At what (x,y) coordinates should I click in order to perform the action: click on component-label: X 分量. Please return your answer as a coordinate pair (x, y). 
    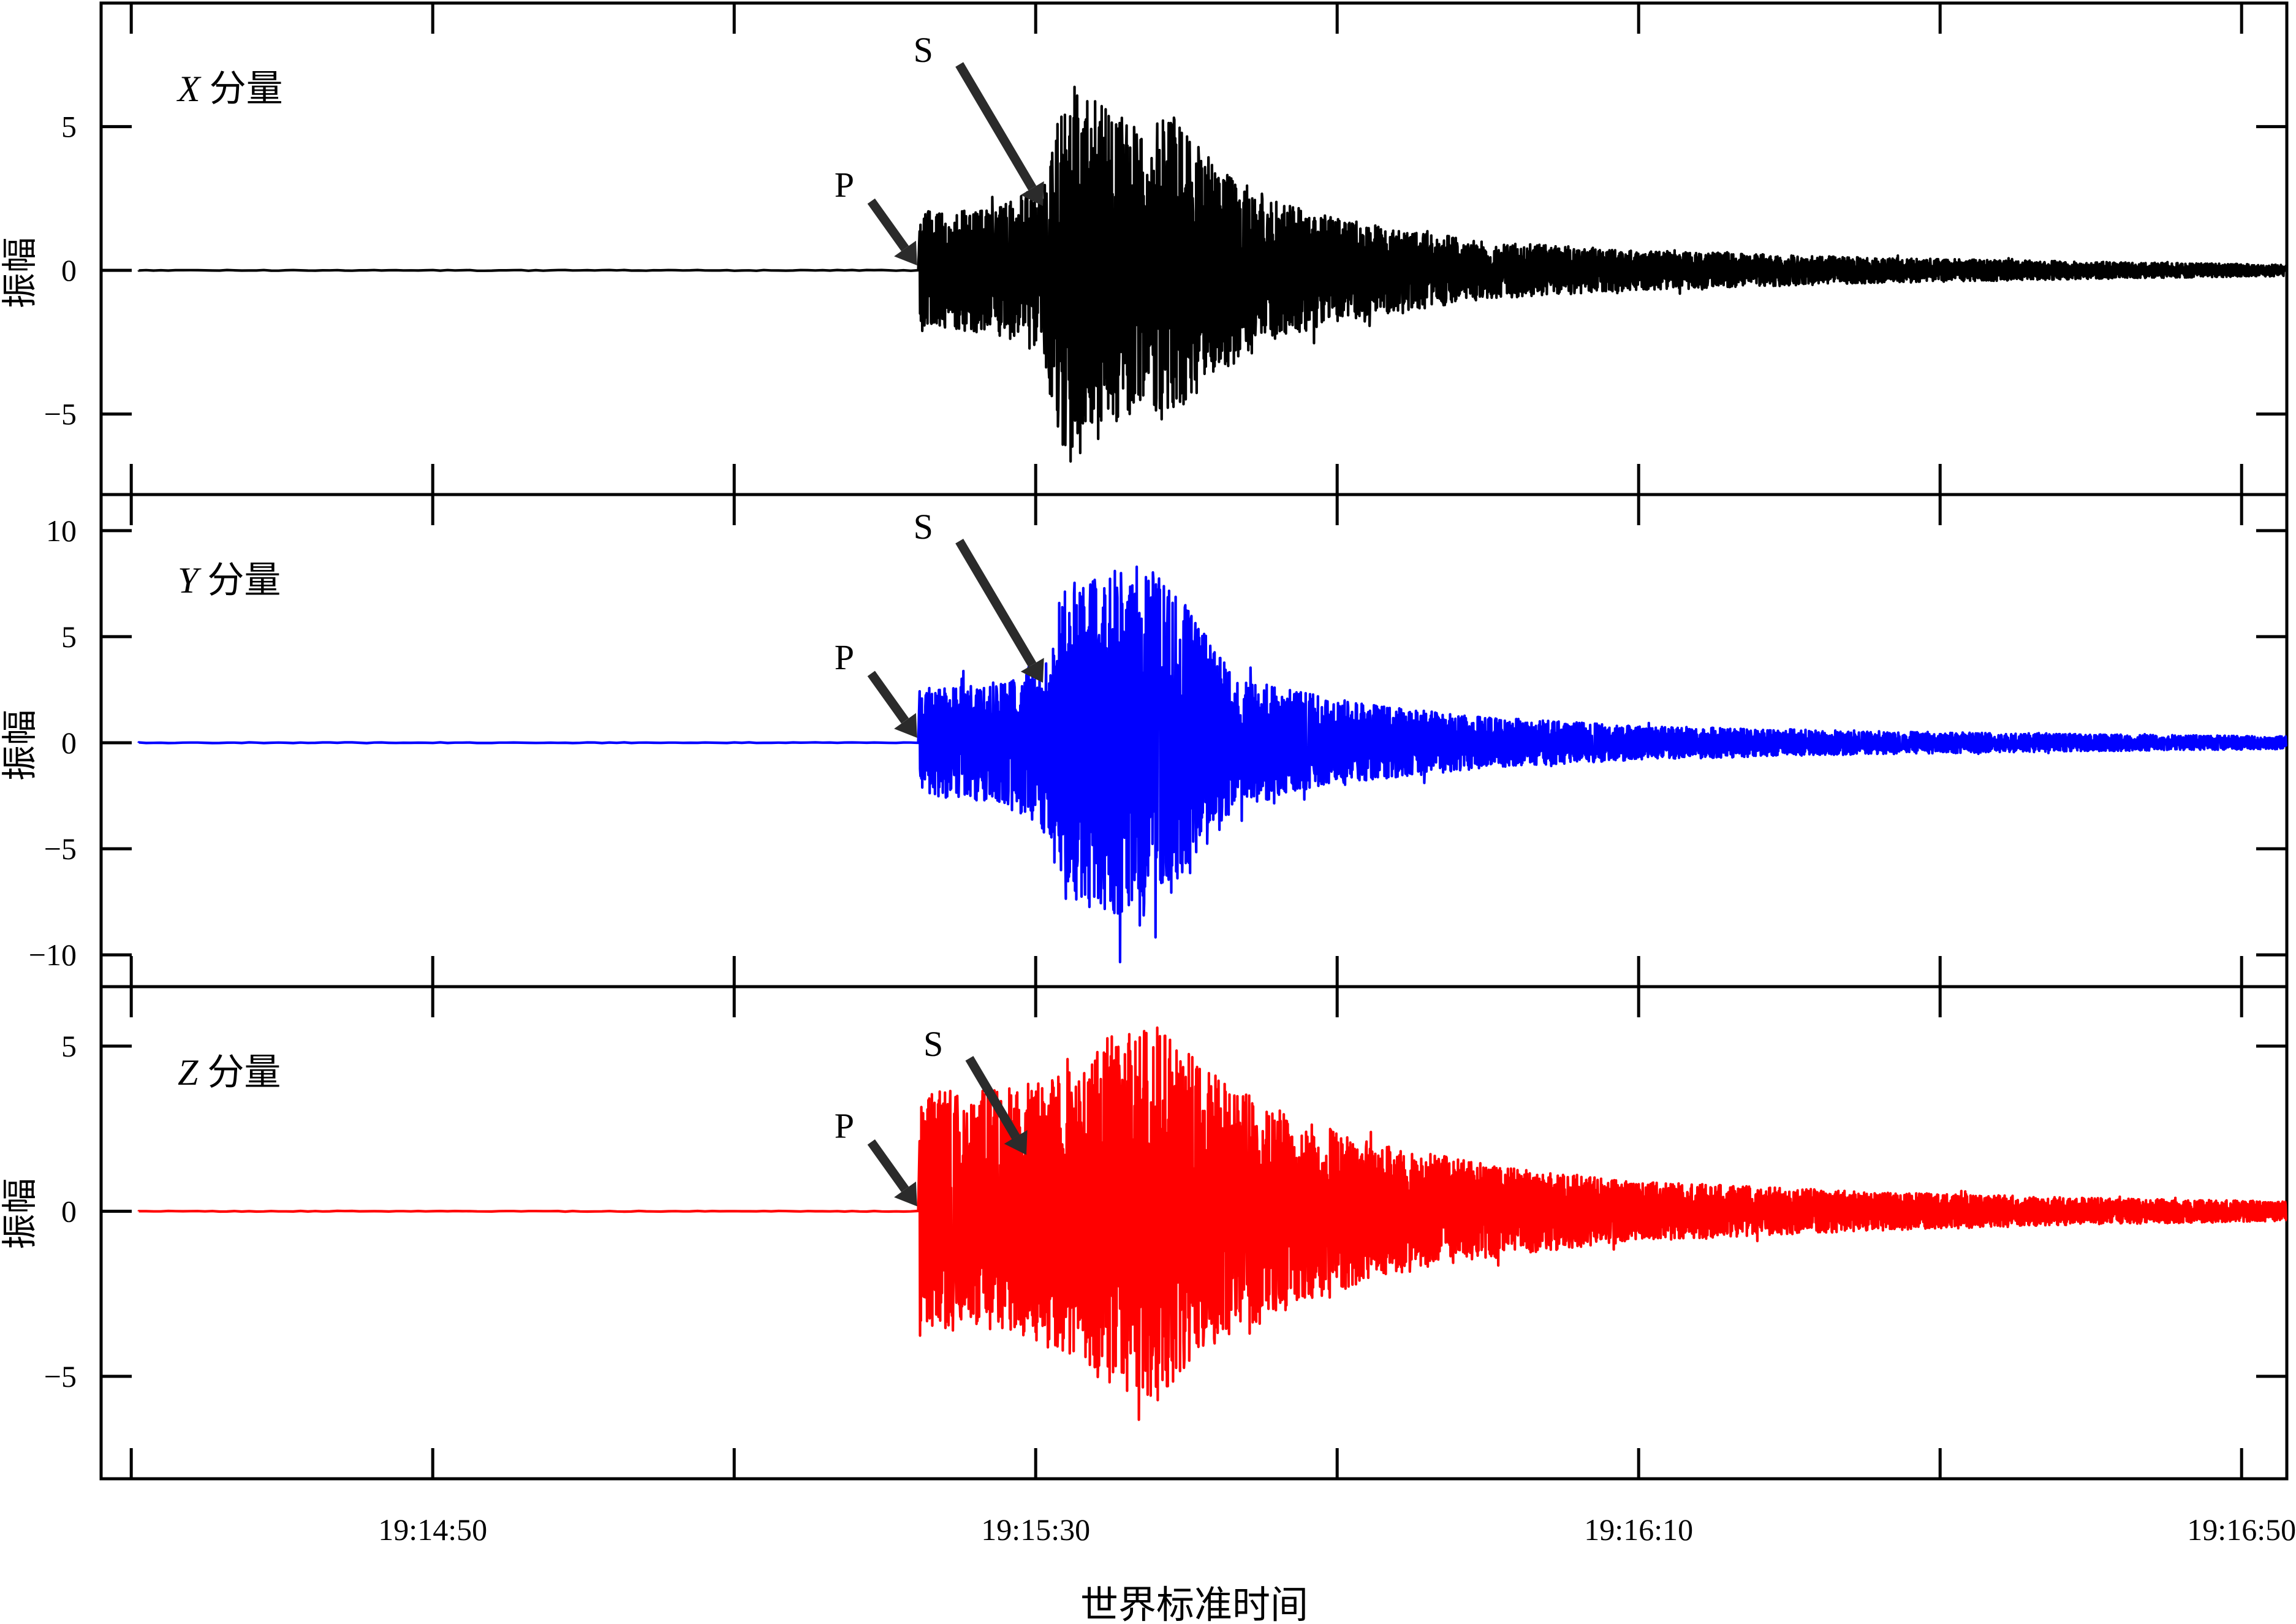
    Looking at the image, I should click on (229, 89).